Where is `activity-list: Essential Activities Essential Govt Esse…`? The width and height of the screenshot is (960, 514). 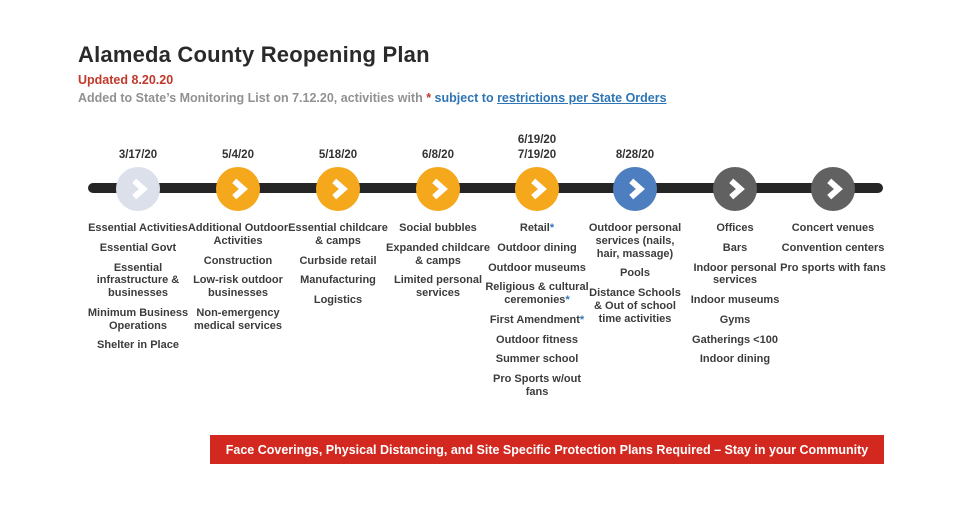 activity-list: Essential Activities Essential Govt Esse… is located at coordinates (138, 287).